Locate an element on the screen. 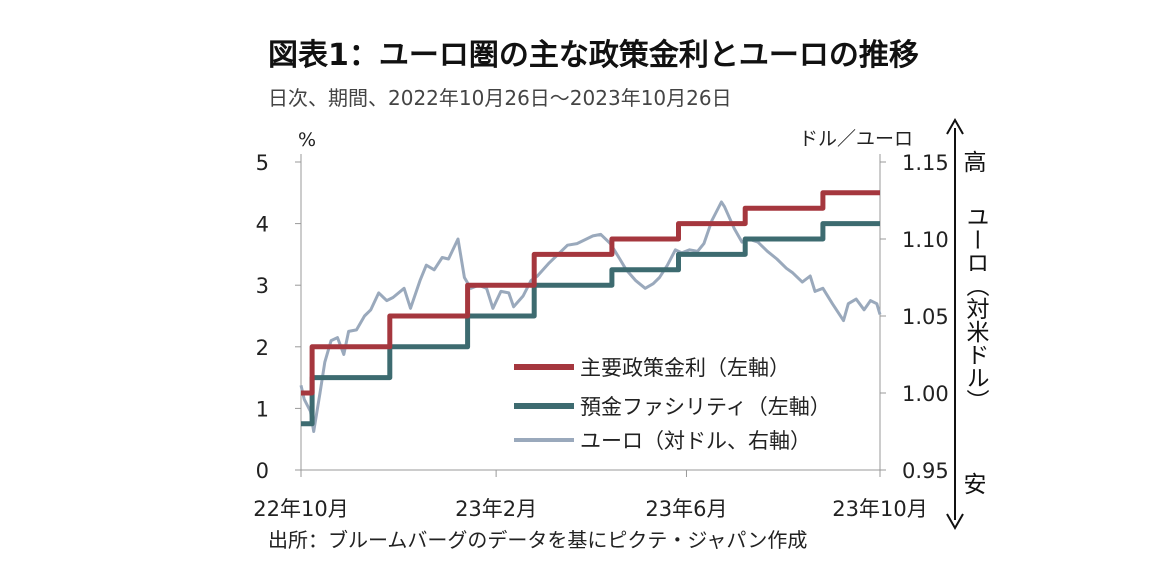 The image size is (1152, 571). left-tick-label: 1 is located at coordinates (262, 409).